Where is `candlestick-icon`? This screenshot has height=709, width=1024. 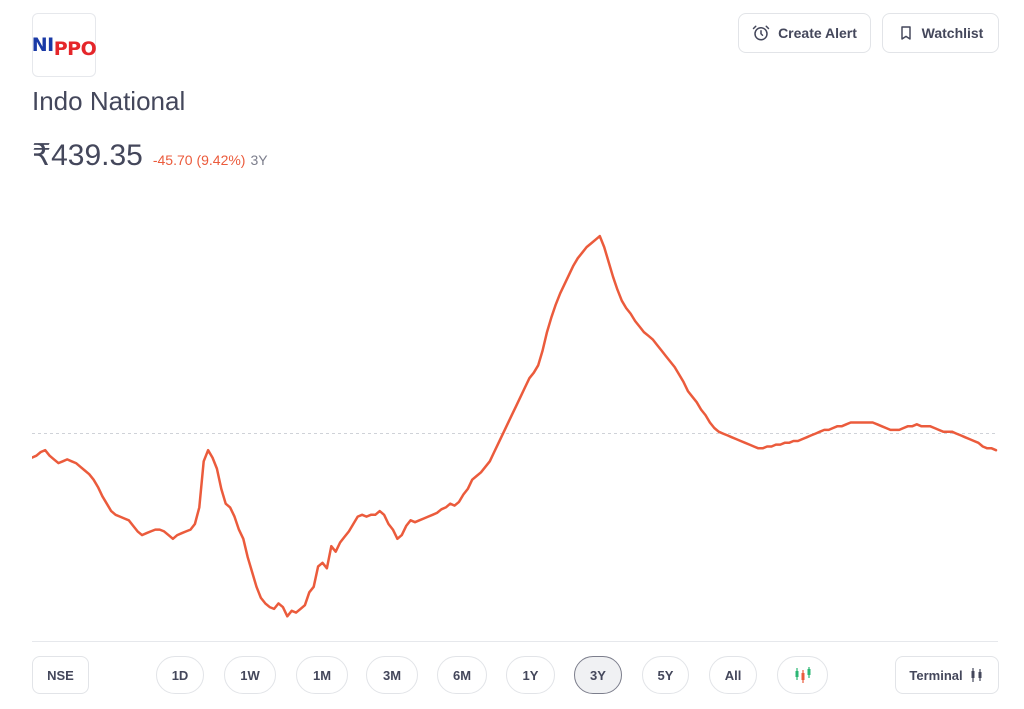 candlestick-icon is located at coordinates (802, 675).